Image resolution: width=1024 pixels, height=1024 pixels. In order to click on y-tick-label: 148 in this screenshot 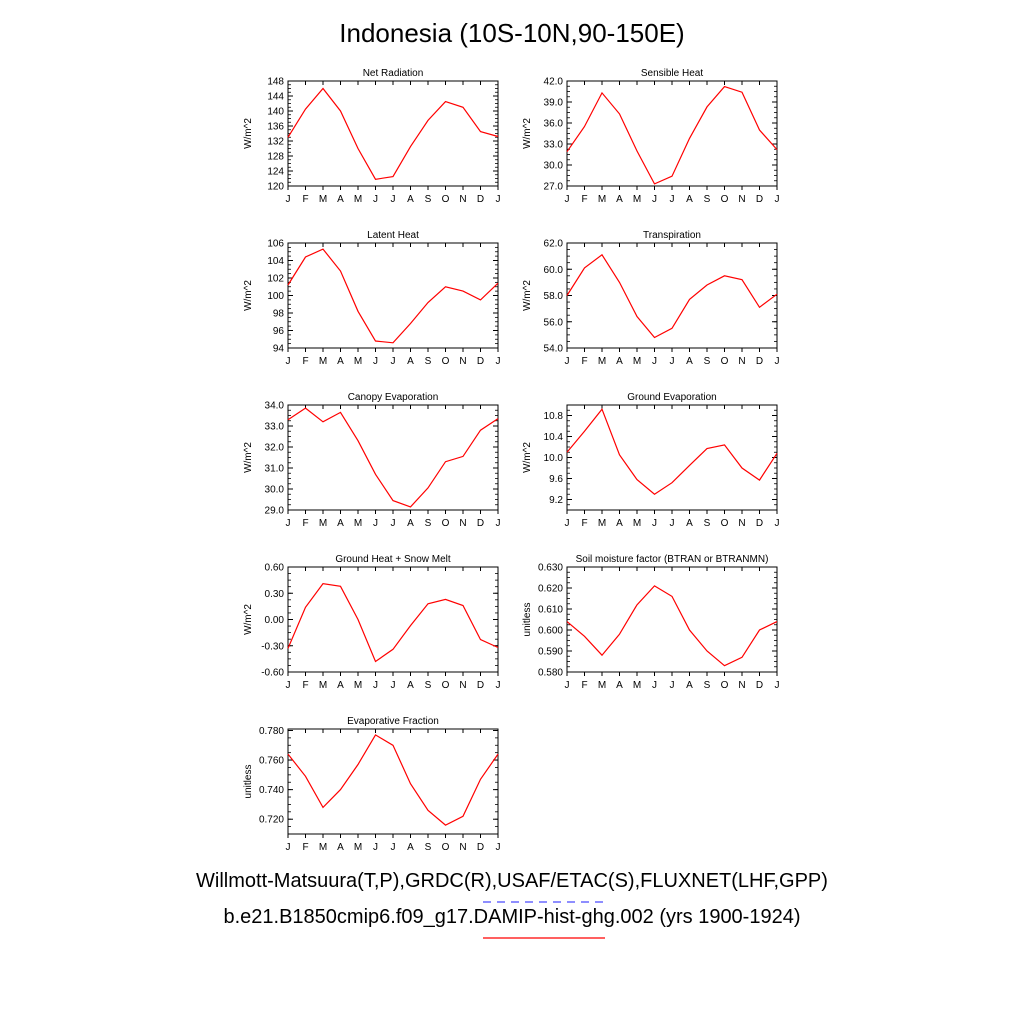, I will do `click(275, 82)`.